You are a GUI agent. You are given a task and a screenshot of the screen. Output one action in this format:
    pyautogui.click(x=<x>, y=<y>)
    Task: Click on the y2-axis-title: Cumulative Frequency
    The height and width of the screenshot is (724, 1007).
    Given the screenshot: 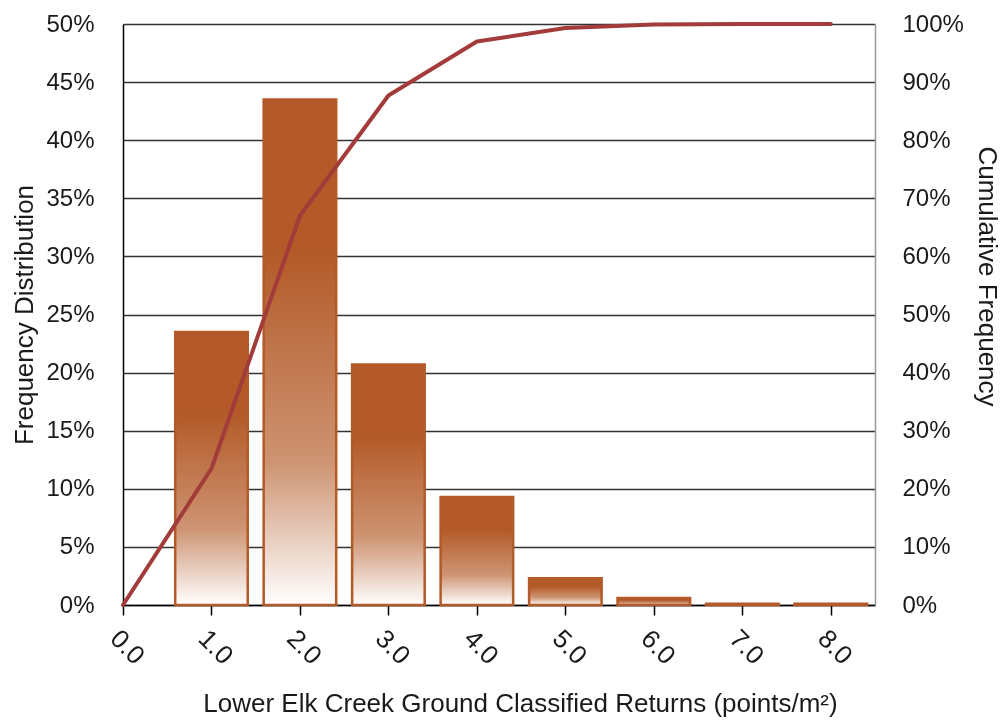 What is the action you would take?
    pyautogui.click(x=987, y=276)
    